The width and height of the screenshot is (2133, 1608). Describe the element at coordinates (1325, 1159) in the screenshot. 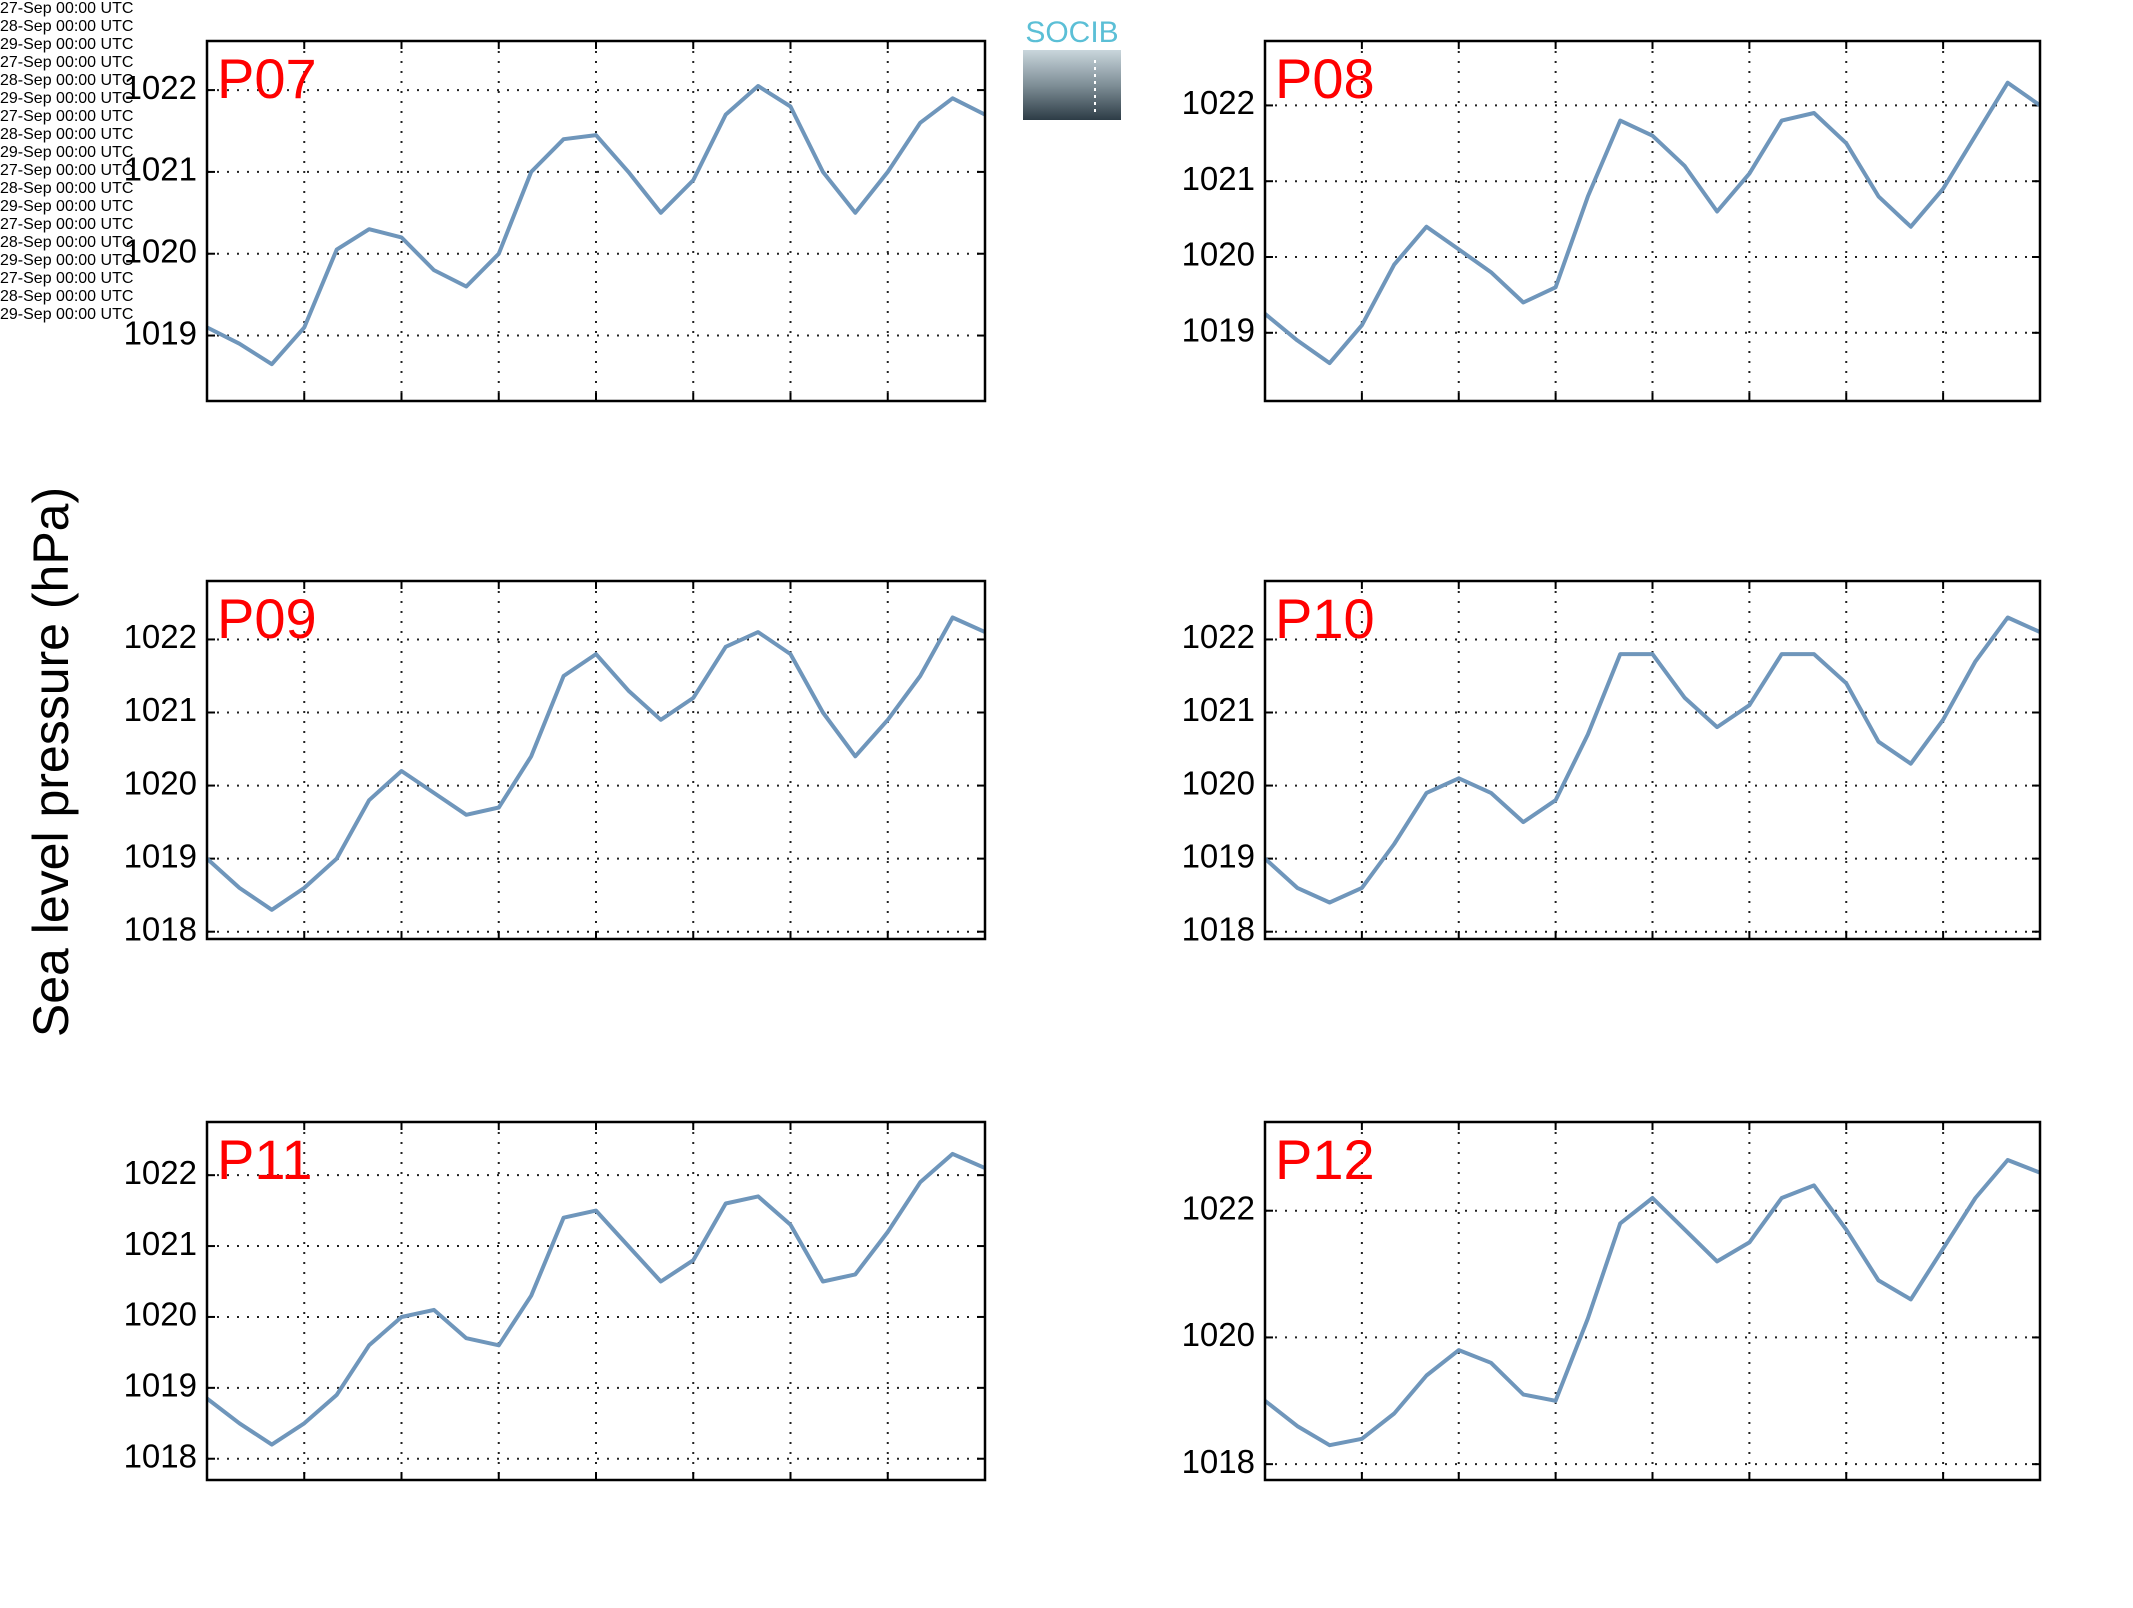

I see `panel-title: P12` at that location.